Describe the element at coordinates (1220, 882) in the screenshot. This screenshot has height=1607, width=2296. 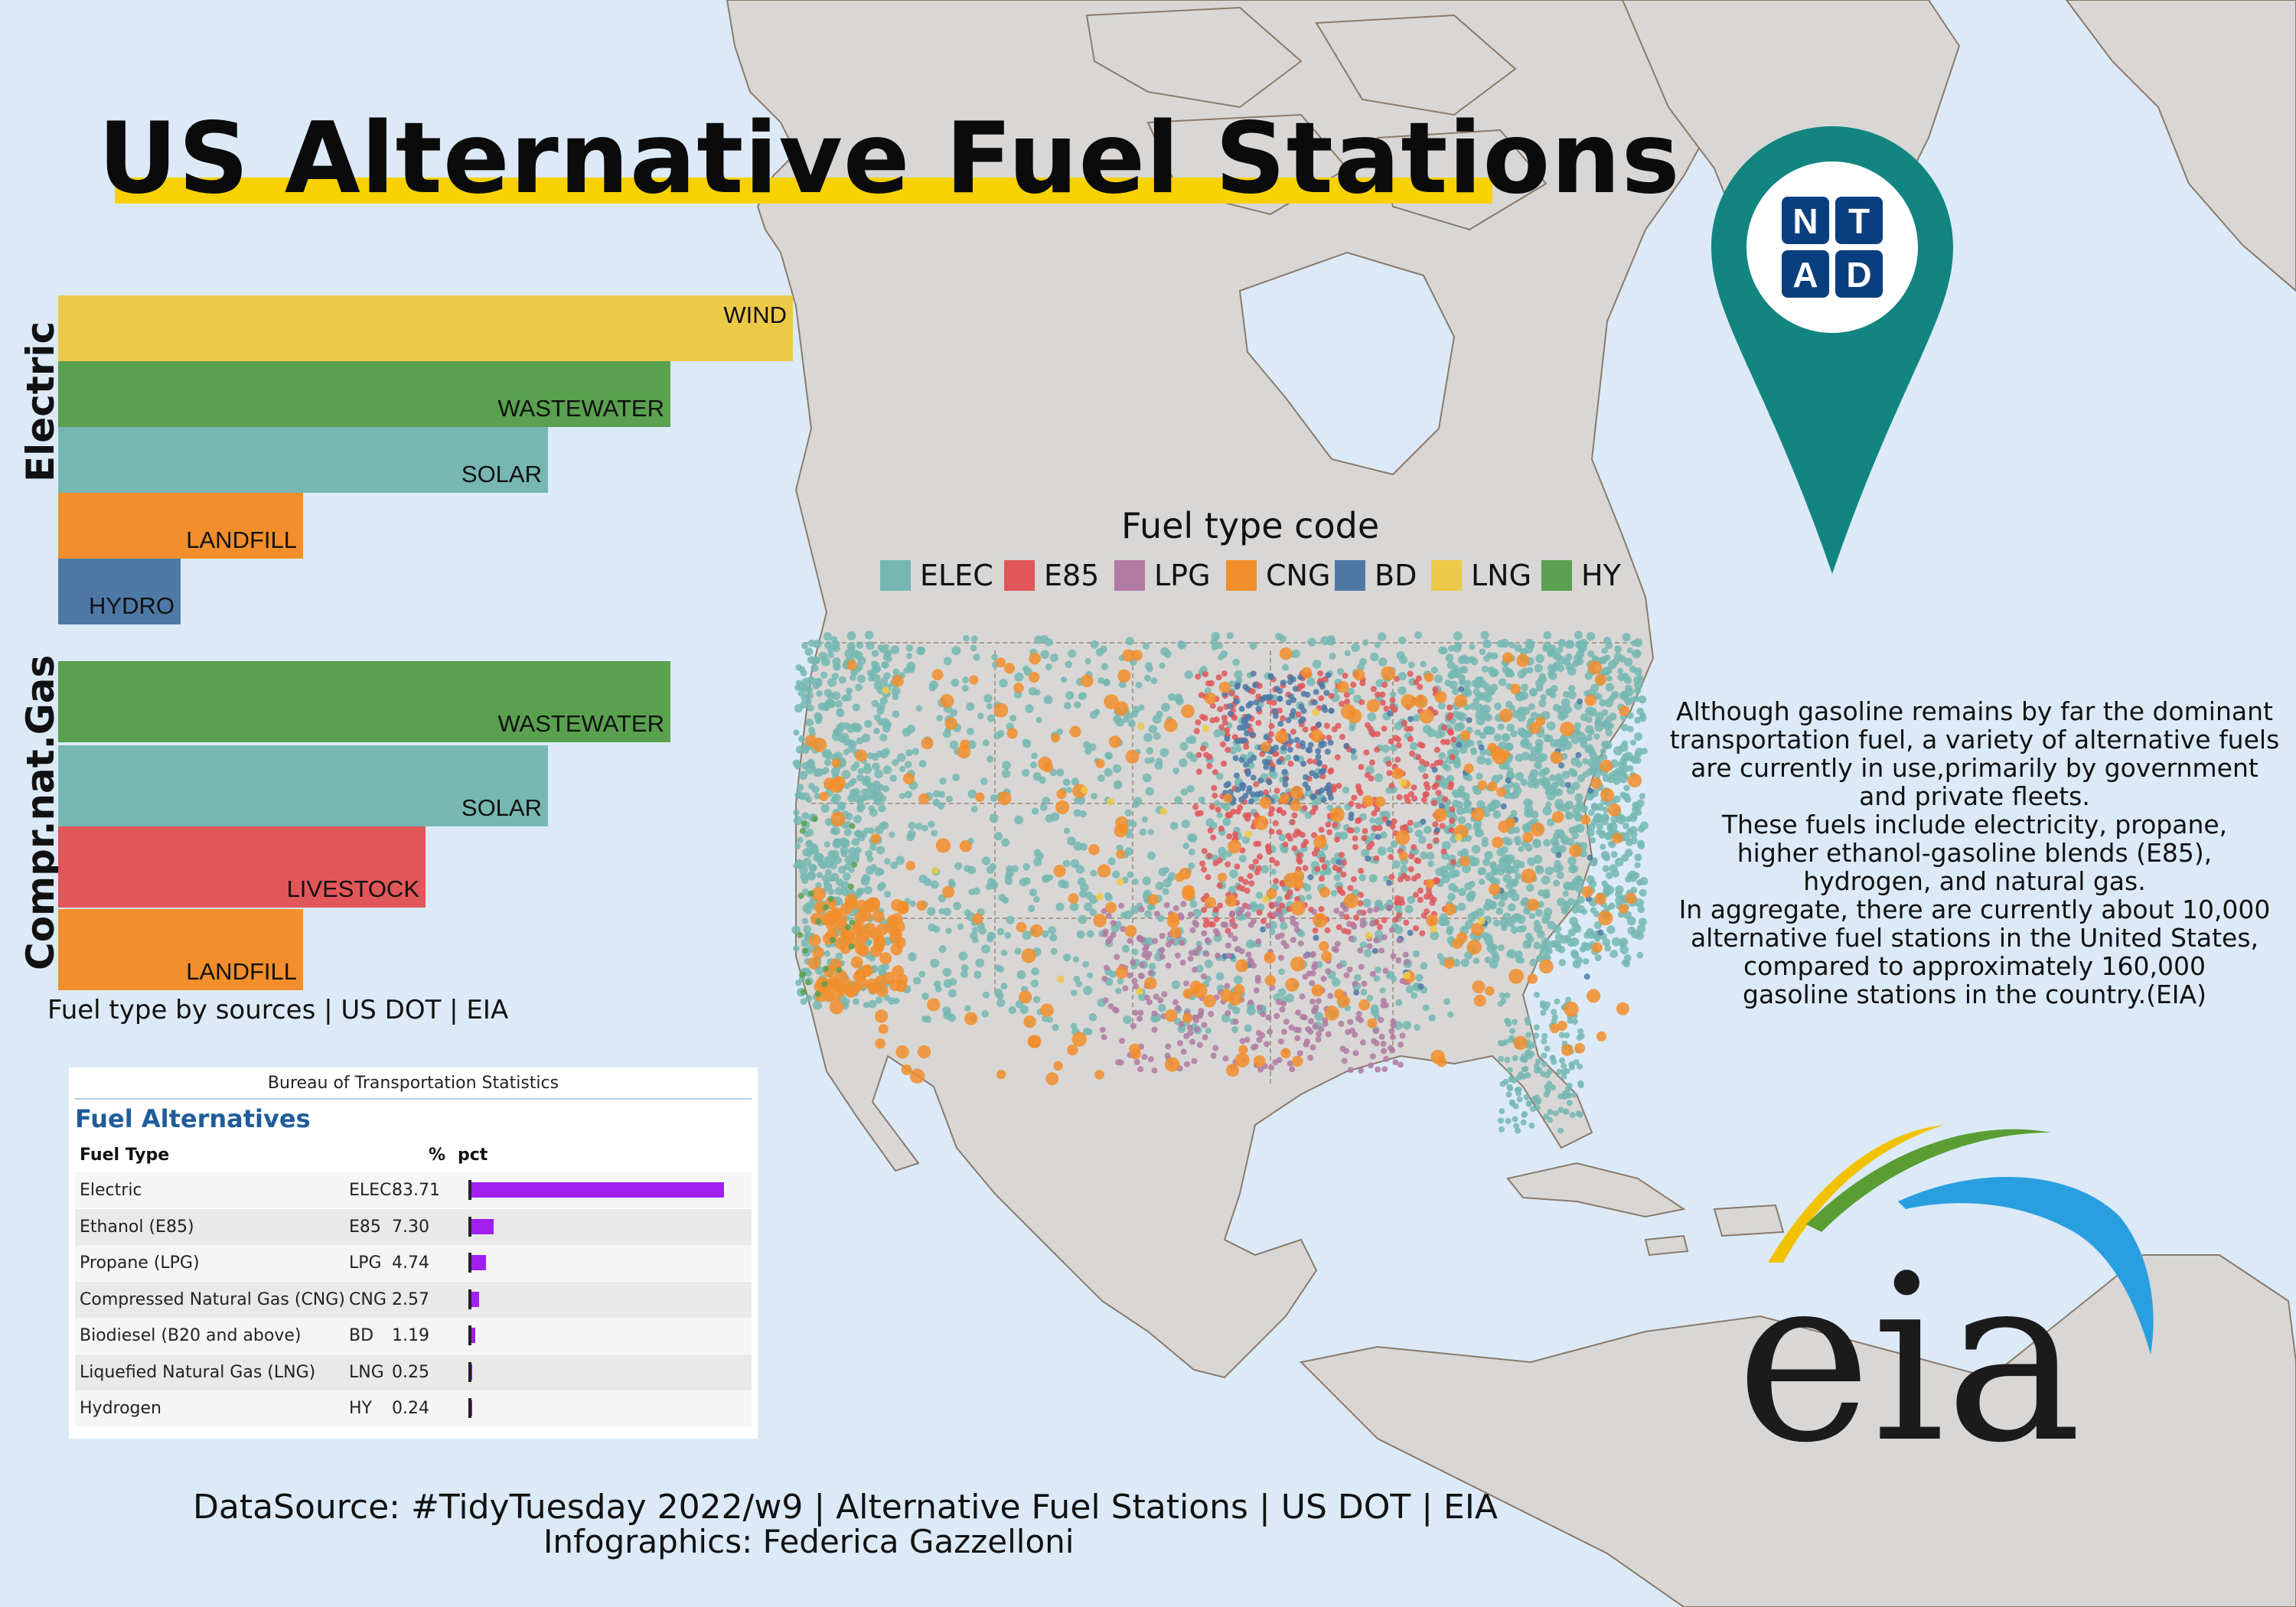
I see `station-dots` at that location.